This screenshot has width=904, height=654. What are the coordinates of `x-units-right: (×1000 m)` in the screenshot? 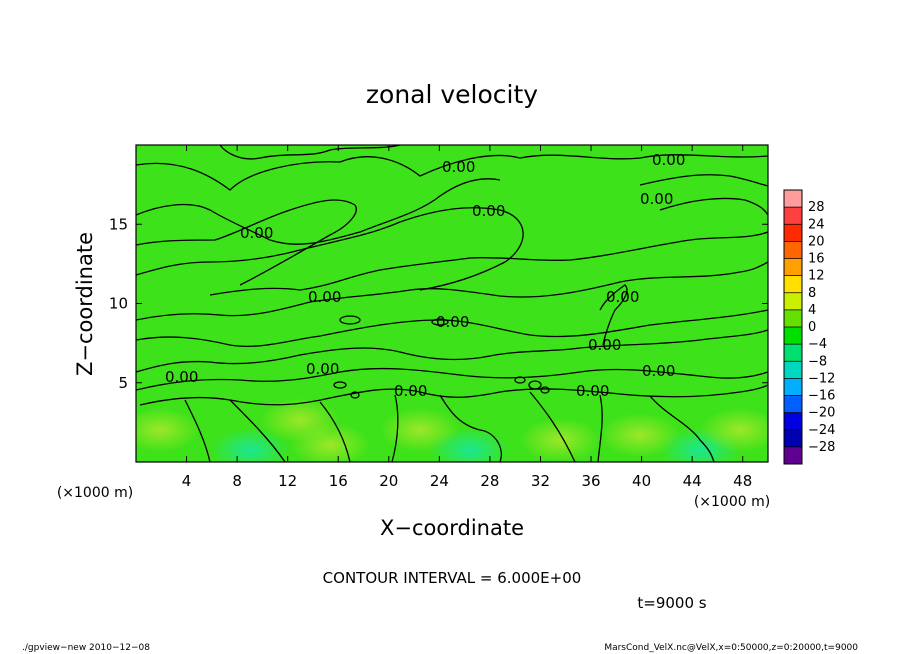 It's located at (732, 502).